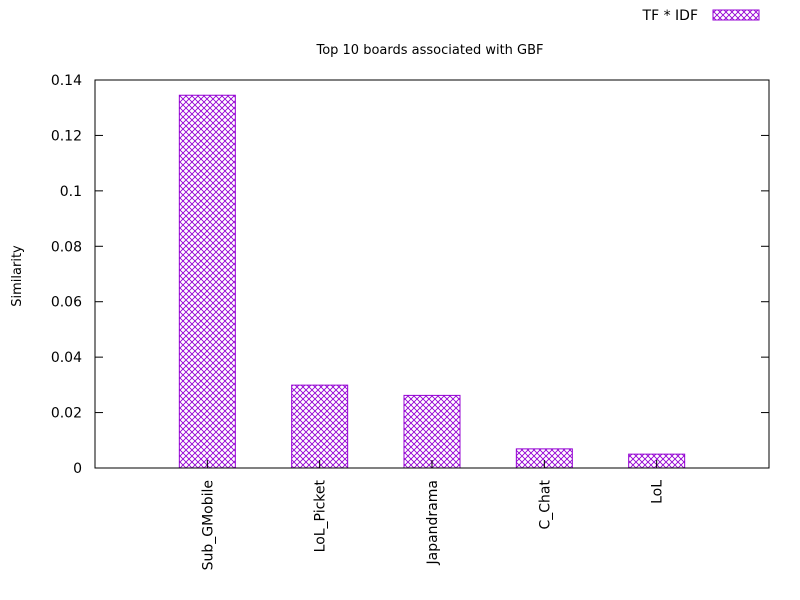 The width and height of the screenshot is (800, 600). Describe the element at coordinates (66, 136) in the screenshot. I see `y-tick-label: 0.12` at that location.